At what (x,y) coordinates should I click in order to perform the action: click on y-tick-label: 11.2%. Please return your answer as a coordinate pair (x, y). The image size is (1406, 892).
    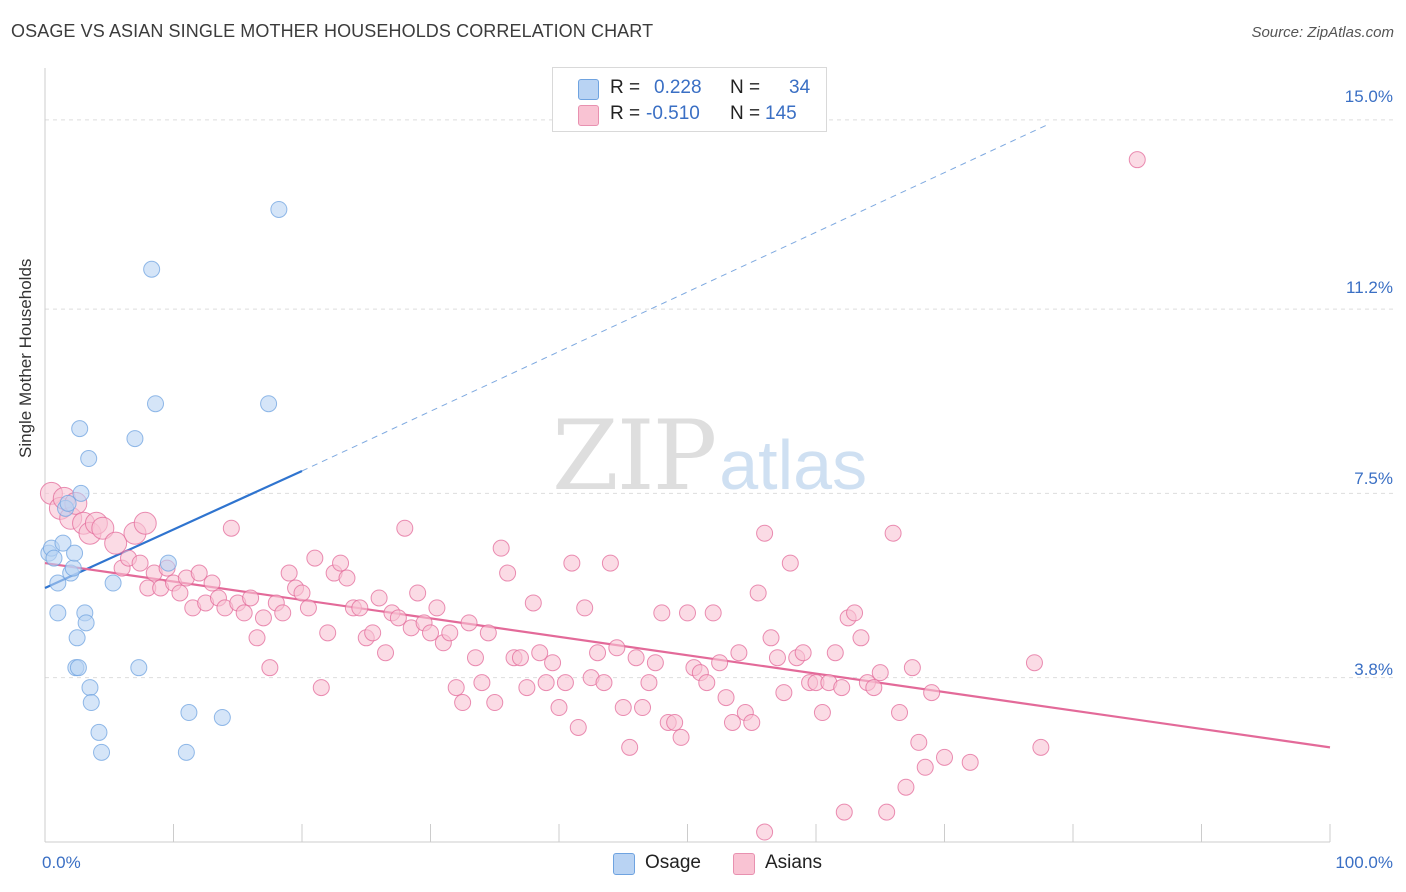
    Looking at the image, I should click on (1369, 287).